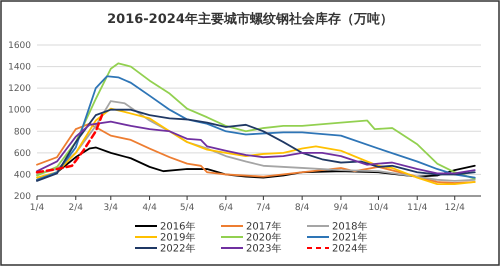  What do you see at coordinates (37, 208) in the screenshot?
I see `x-tick-label: 1/4` at bounding box center [37, 208].